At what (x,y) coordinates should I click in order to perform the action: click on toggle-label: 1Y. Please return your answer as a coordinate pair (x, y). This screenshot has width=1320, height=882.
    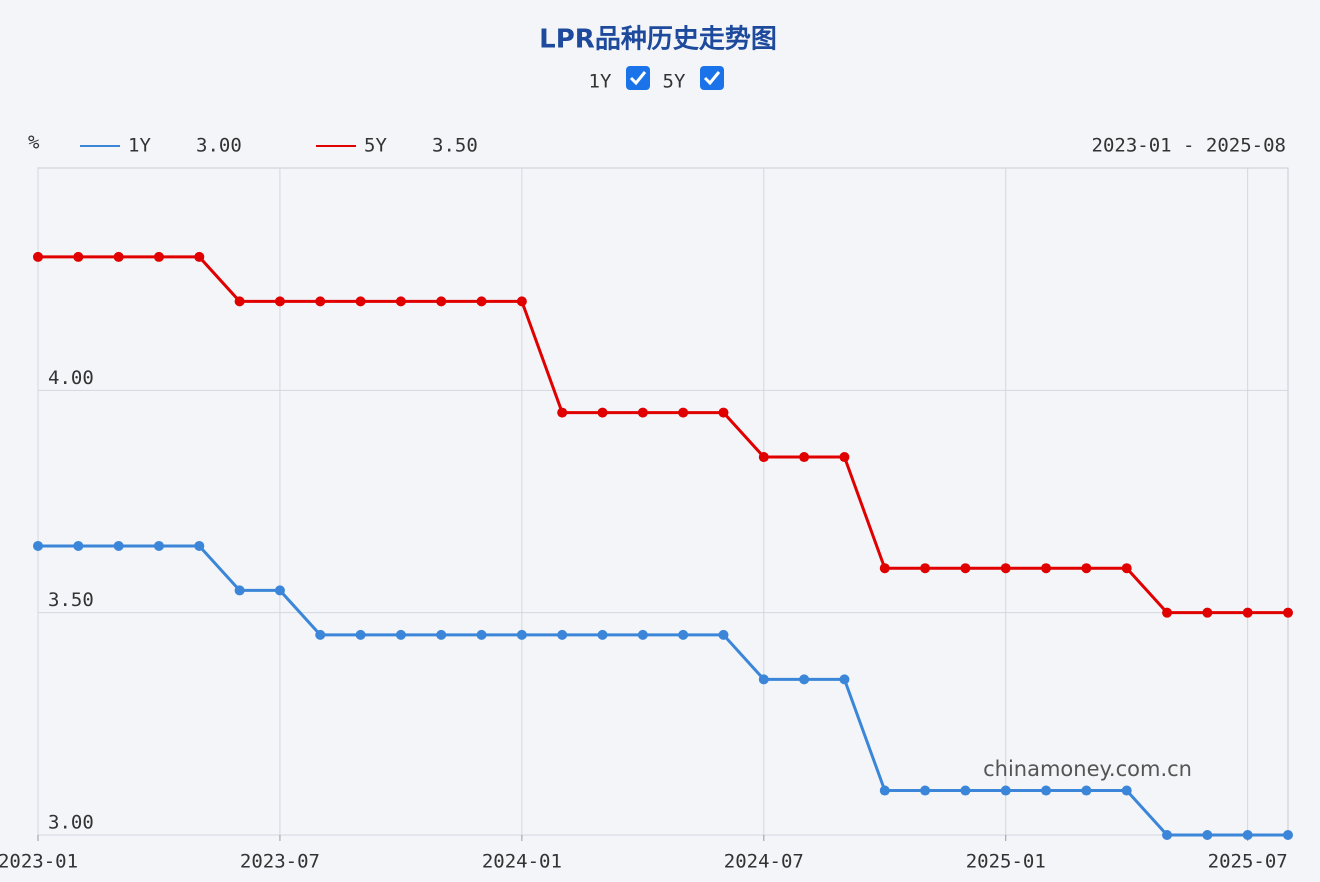
    Looking at the image, I should click on (600, 82).